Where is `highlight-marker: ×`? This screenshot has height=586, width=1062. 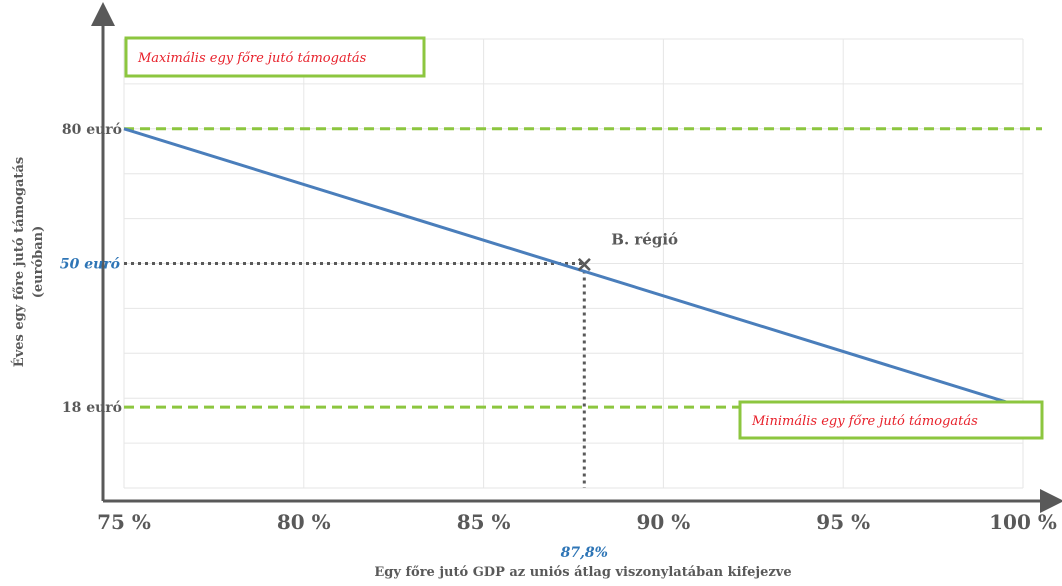
highlight-marker: × is located at coordinates (584, 265).